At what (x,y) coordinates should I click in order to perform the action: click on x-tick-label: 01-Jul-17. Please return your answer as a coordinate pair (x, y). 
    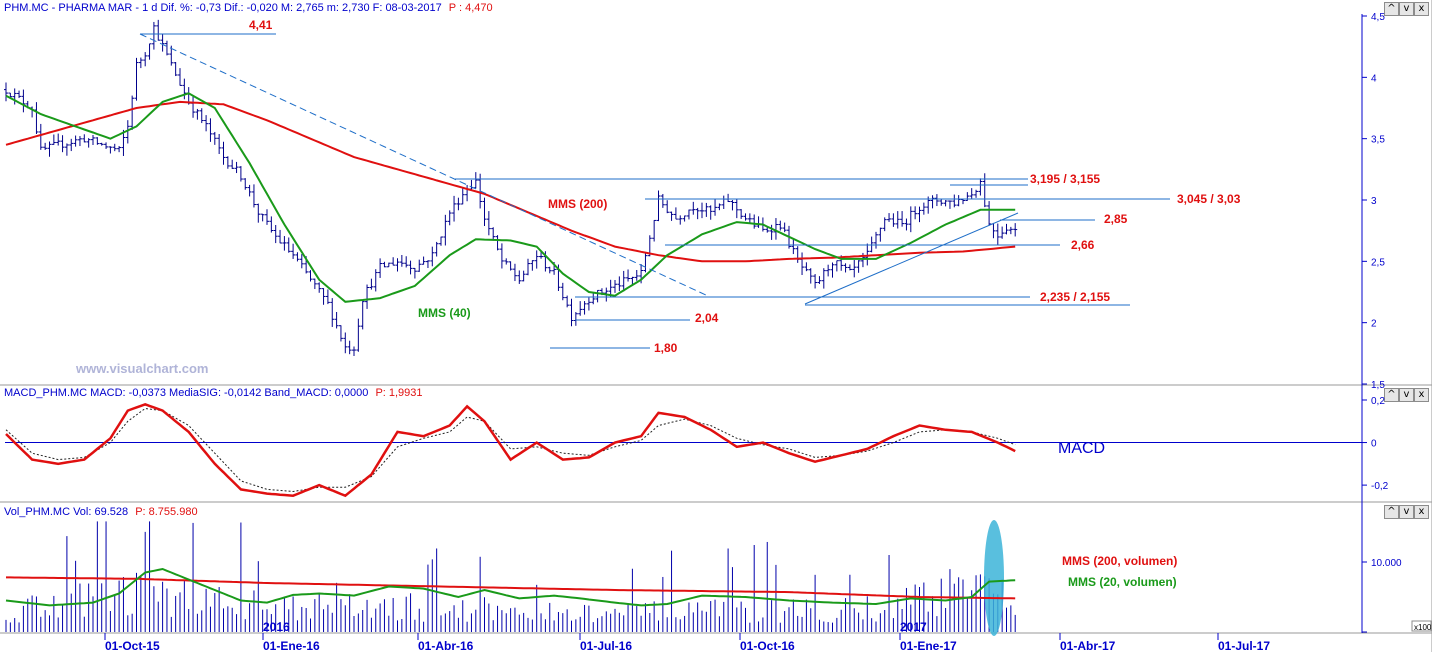
    Looking at the image, I should click on (1244, 645).